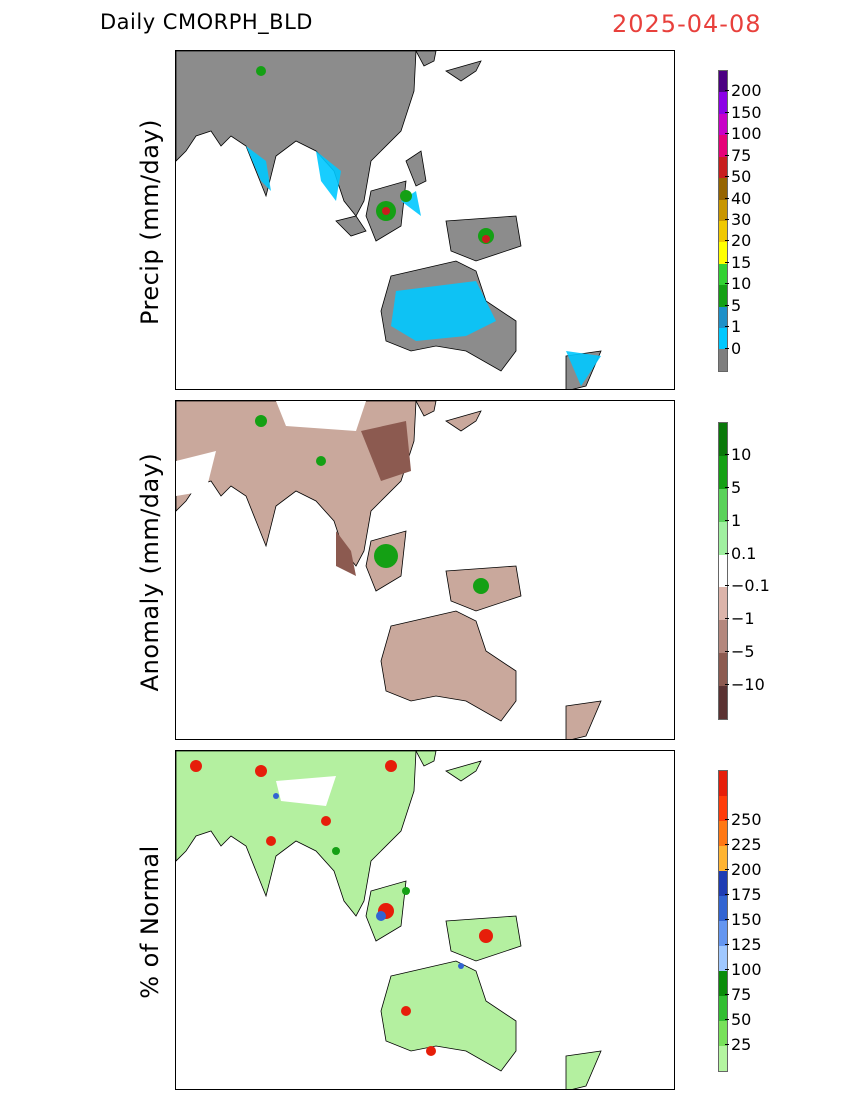  Describe the element at coordinates (423, 266) in the screenshot. I see `precip-cyan-areas` at that location.